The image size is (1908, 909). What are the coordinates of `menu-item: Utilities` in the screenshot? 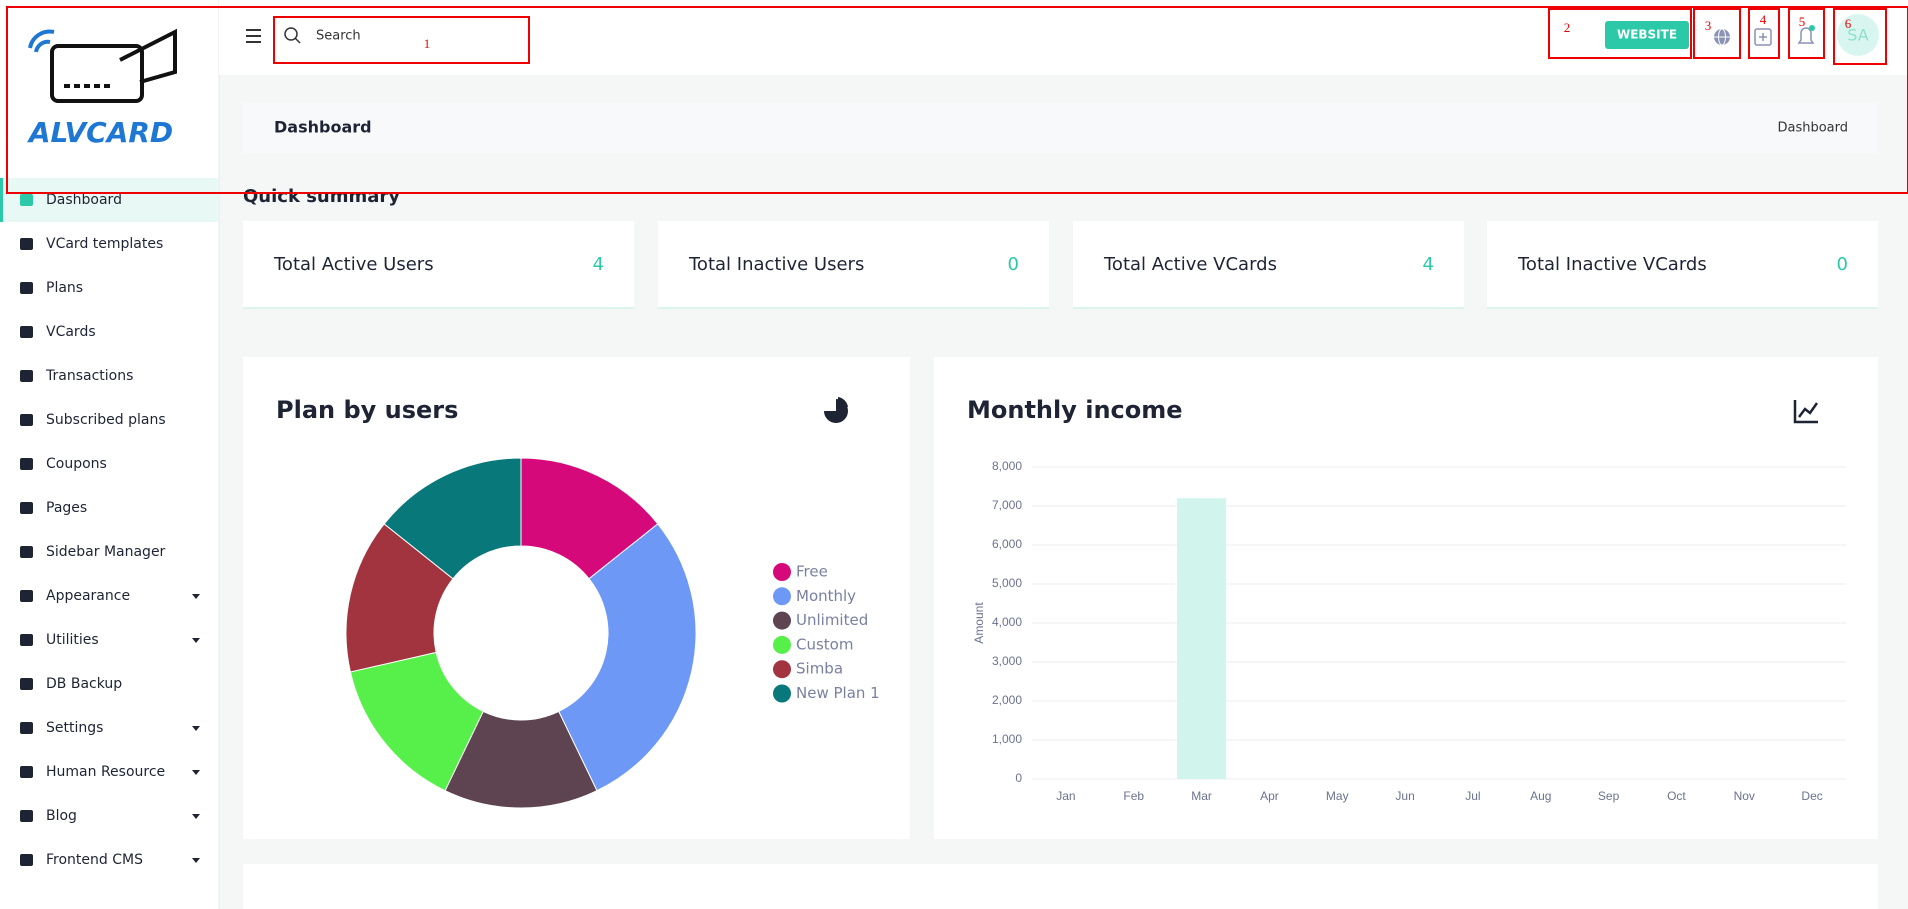 It's located at (72, 640).